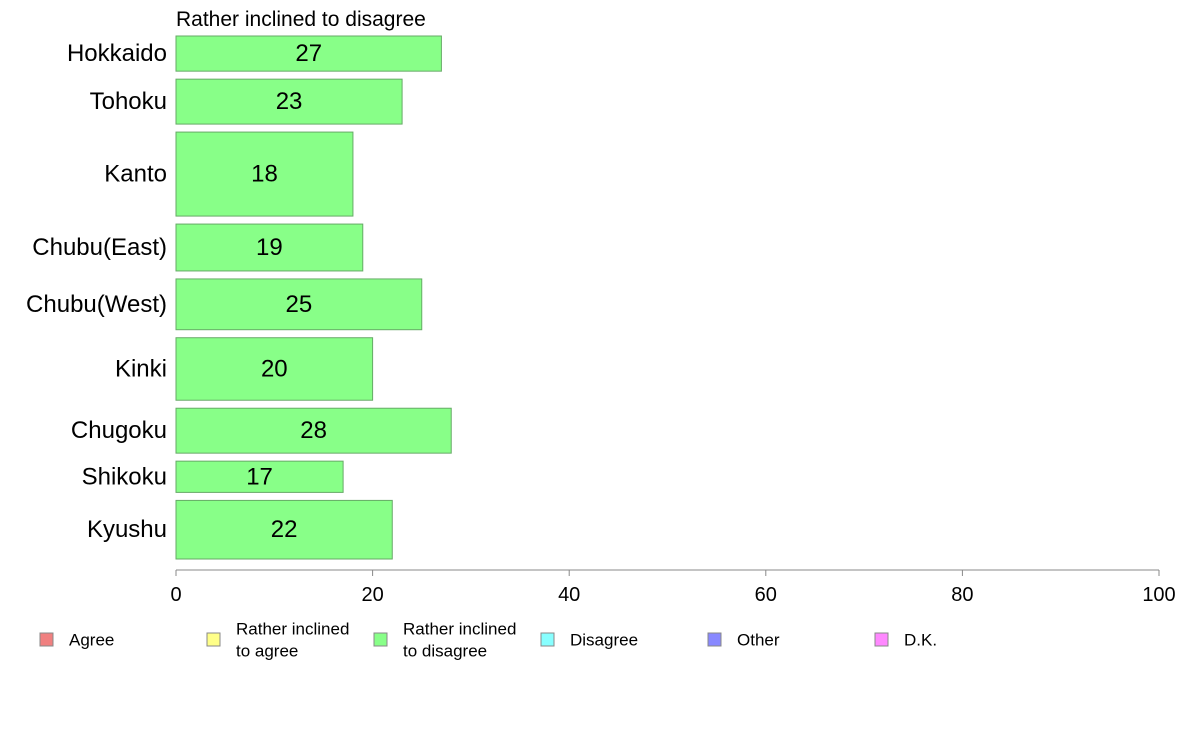 The height and width of the screenshot is (736, 1188). I want to click on bar-chubu-east, so click(269, 247).